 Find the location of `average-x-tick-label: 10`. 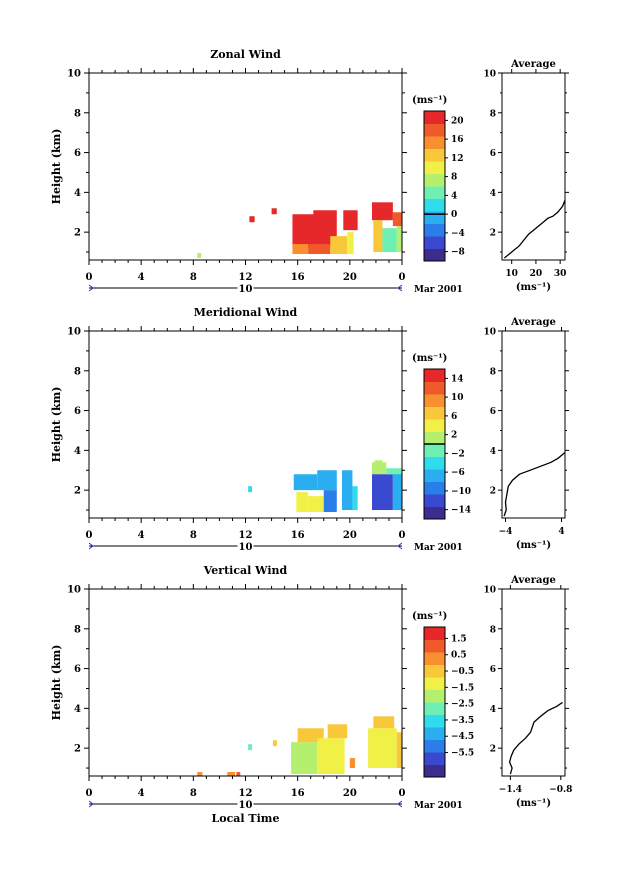

average-x-tick-label: 10 is located at coordinates (511, 274).